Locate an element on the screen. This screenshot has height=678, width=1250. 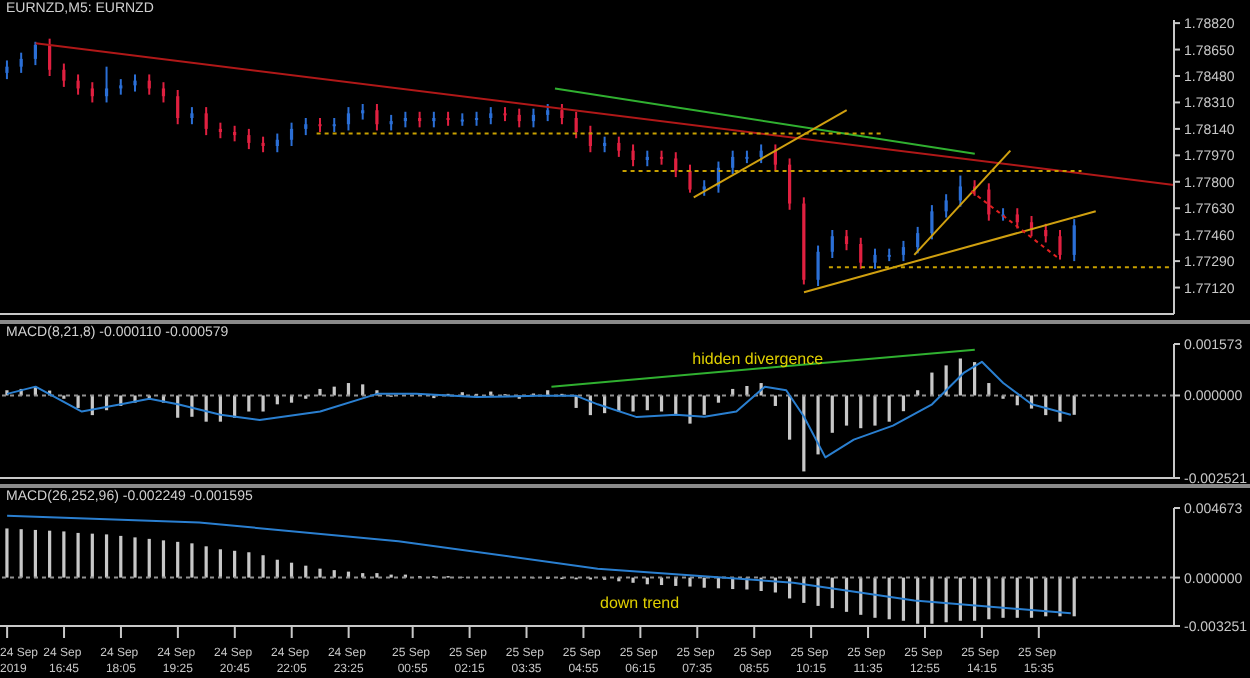
annotation: down trend is located at coordinates (640, 603).